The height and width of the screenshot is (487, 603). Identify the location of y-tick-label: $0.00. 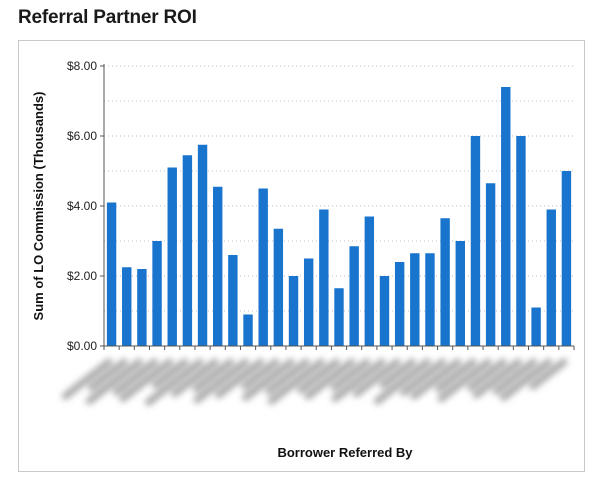
(82, 346).